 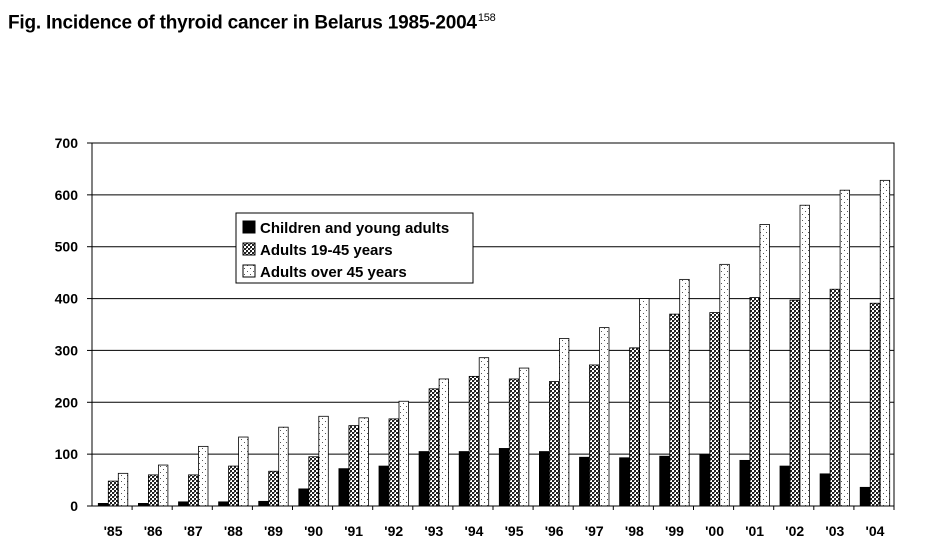 What do you see at coordinates (554, 531) in the screenshot?
I see `x-tick-label: '96` at bounding box center [554, 531].